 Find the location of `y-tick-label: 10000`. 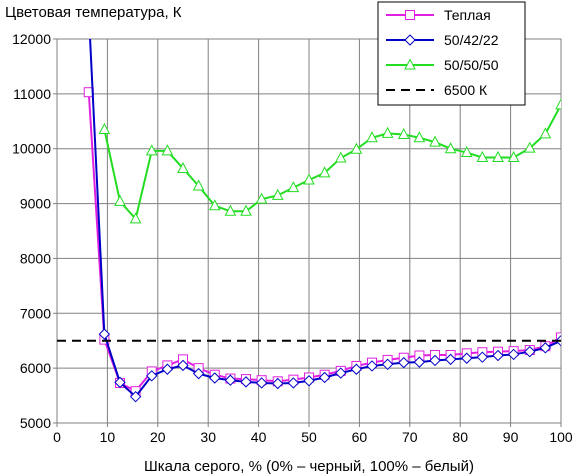

y-tick-label: 10000 is located at coordinates (31, 149).